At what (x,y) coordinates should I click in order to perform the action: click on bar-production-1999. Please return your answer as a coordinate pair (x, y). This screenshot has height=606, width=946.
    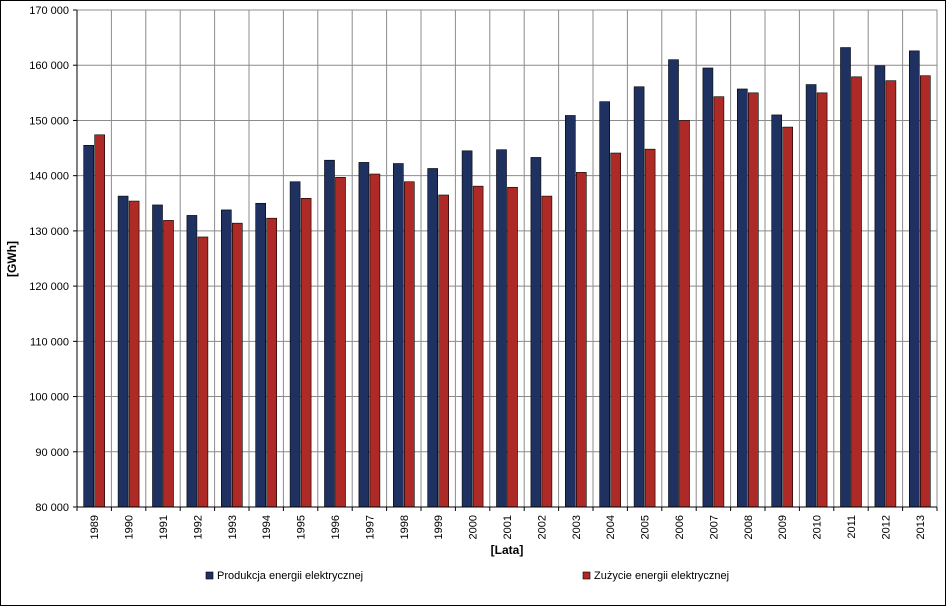
    Looking at the image, I should click on (433, 338).